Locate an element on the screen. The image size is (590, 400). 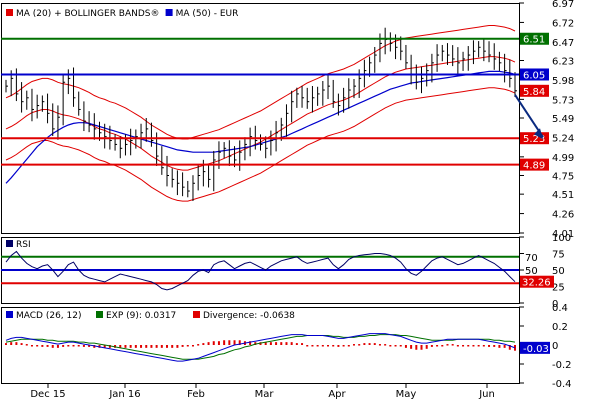
macd-legend-label: Divergence: -0.0638 is located at coordinates (249, 316).